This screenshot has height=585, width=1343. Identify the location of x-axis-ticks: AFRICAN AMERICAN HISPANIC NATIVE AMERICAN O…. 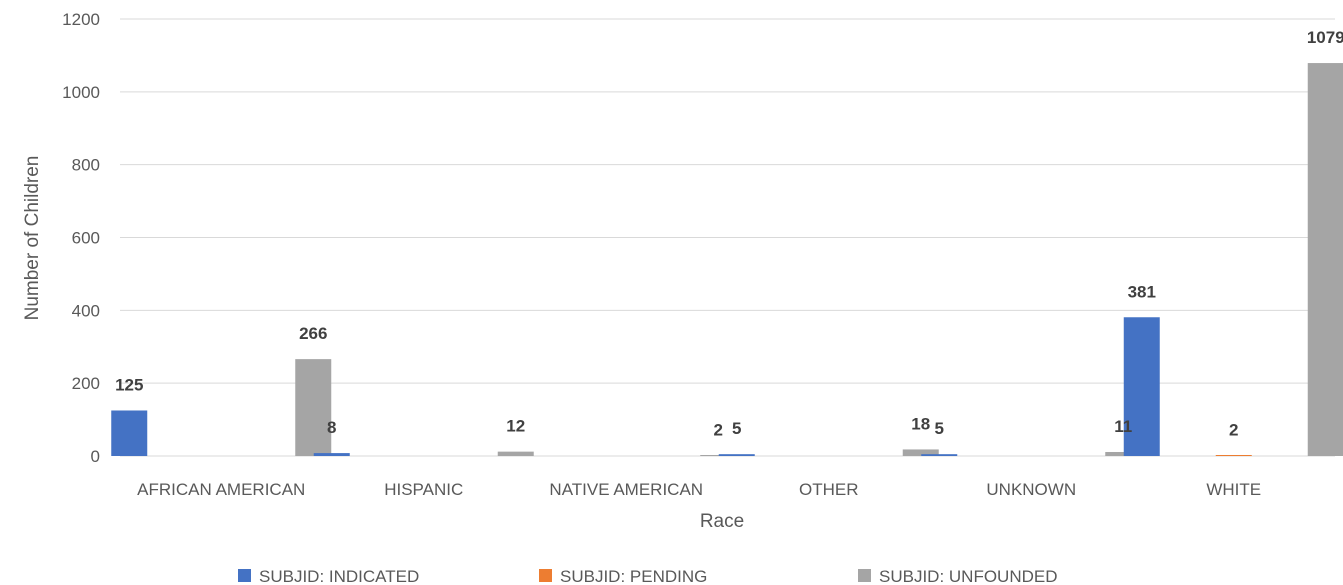
(699, 489).